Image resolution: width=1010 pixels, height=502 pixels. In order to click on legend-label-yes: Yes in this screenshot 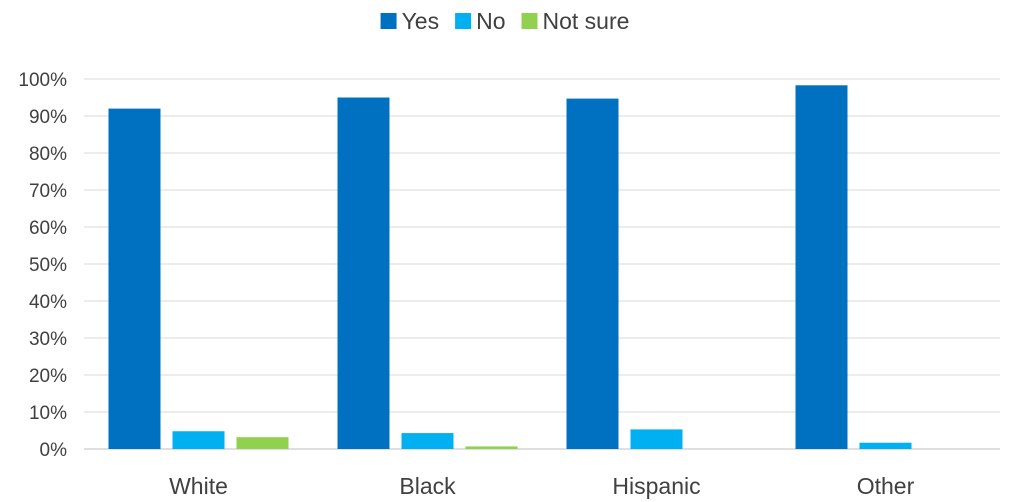, I will do `click(421, 21)`.